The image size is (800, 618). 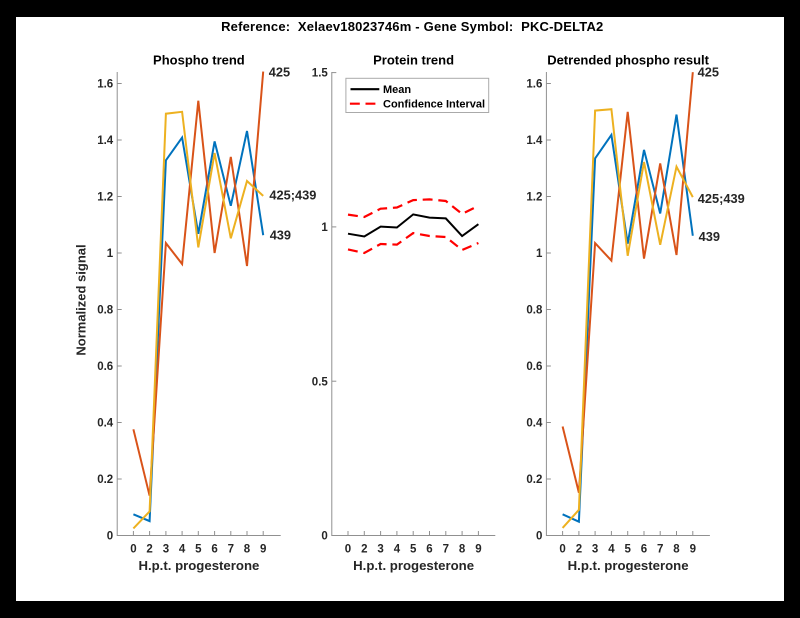 What do you see at coordinates (199, 60) in the screenshot?
I see `svg-text: Phospho trend` at bounding box center [199, 60].